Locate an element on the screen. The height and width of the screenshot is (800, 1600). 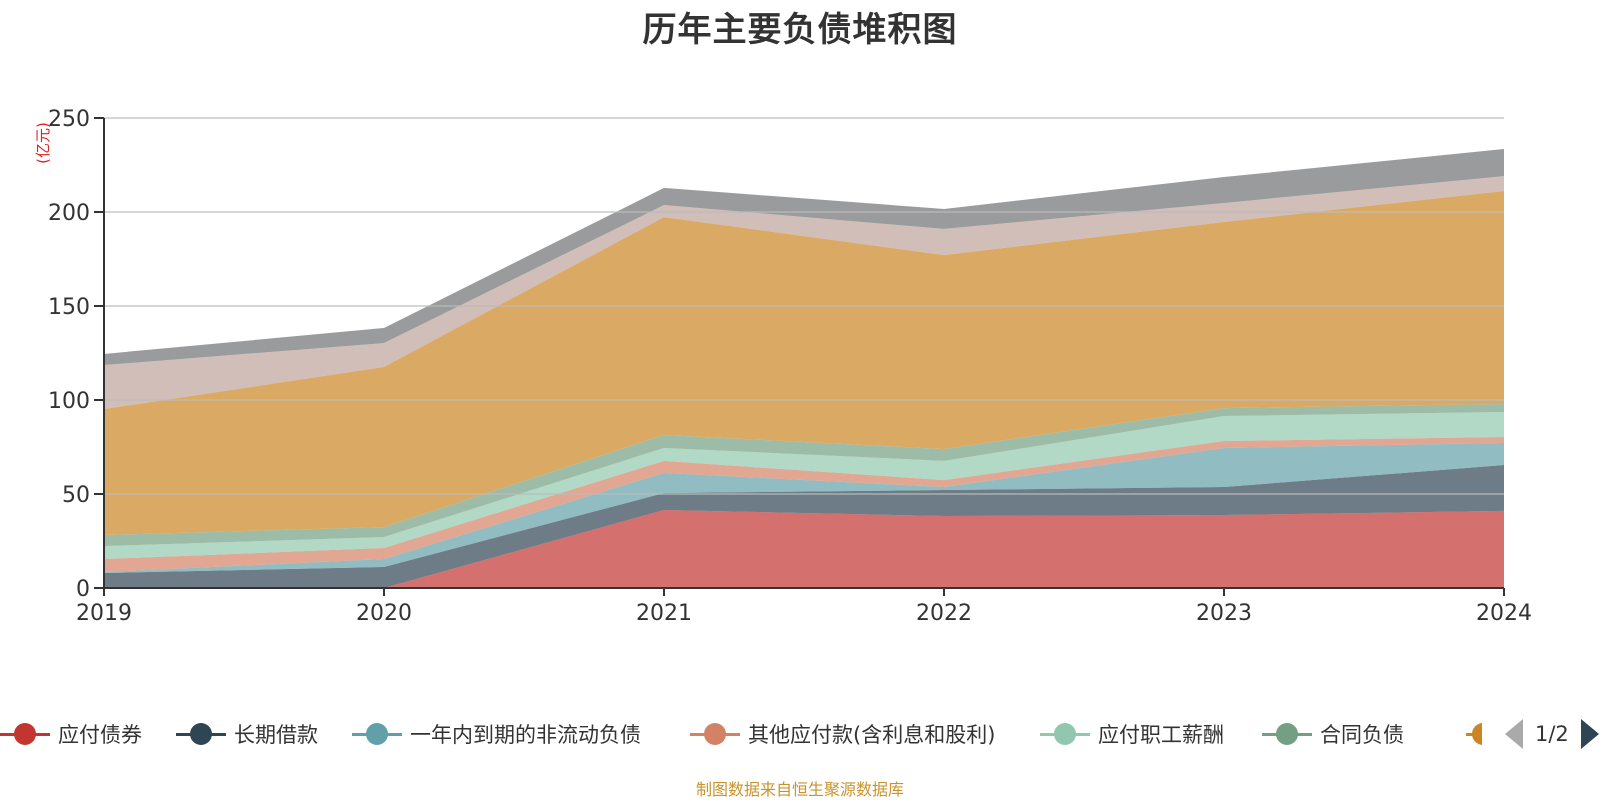
x-tick-label: 2019 is located at coordinates (104, 613).